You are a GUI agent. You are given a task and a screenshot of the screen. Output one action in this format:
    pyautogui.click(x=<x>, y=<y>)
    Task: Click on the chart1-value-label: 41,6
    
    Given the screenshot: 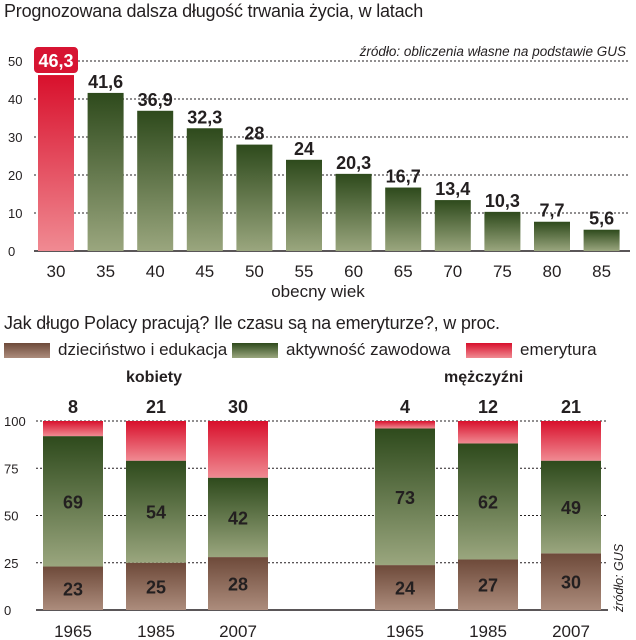 What is the action you would take?
    pyautogui.click(x=105, y=82)
    